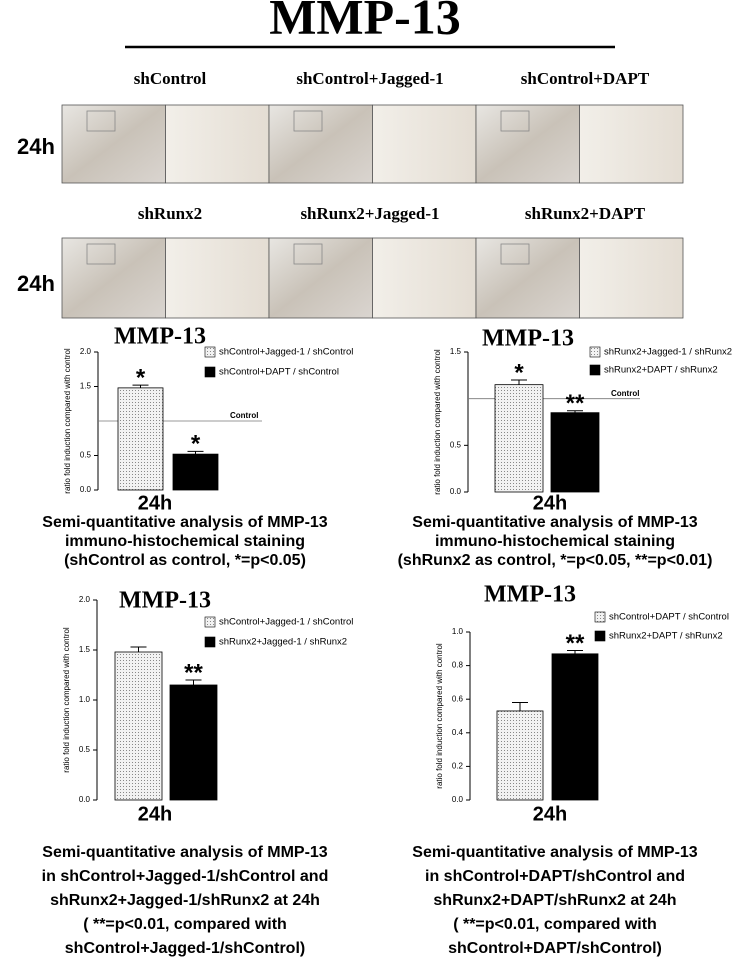 The height and width of the screenshot is (967, 746). What do you see at coordinates (585, 213) in the screenshot?
I see `condition-label: shRunx2+DAPT` at bounding box center [585, 213].